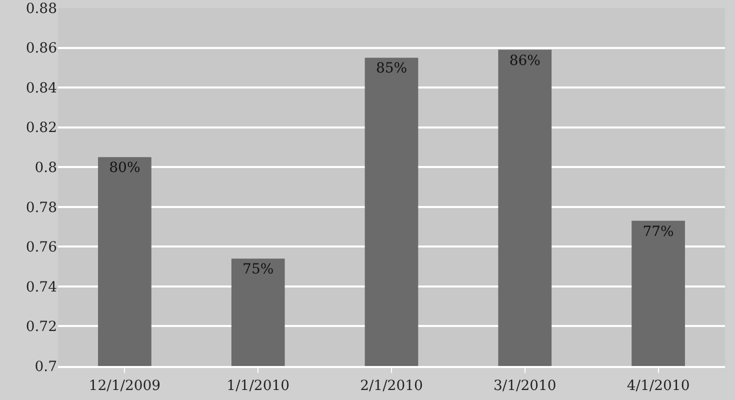 Image resolution: width=735 pixels, height=400 pixels. What do you see at coordinates (41, 208) in the screenshot?
I see `y-tick-label: 0.78` at bounding box center [41, 208].